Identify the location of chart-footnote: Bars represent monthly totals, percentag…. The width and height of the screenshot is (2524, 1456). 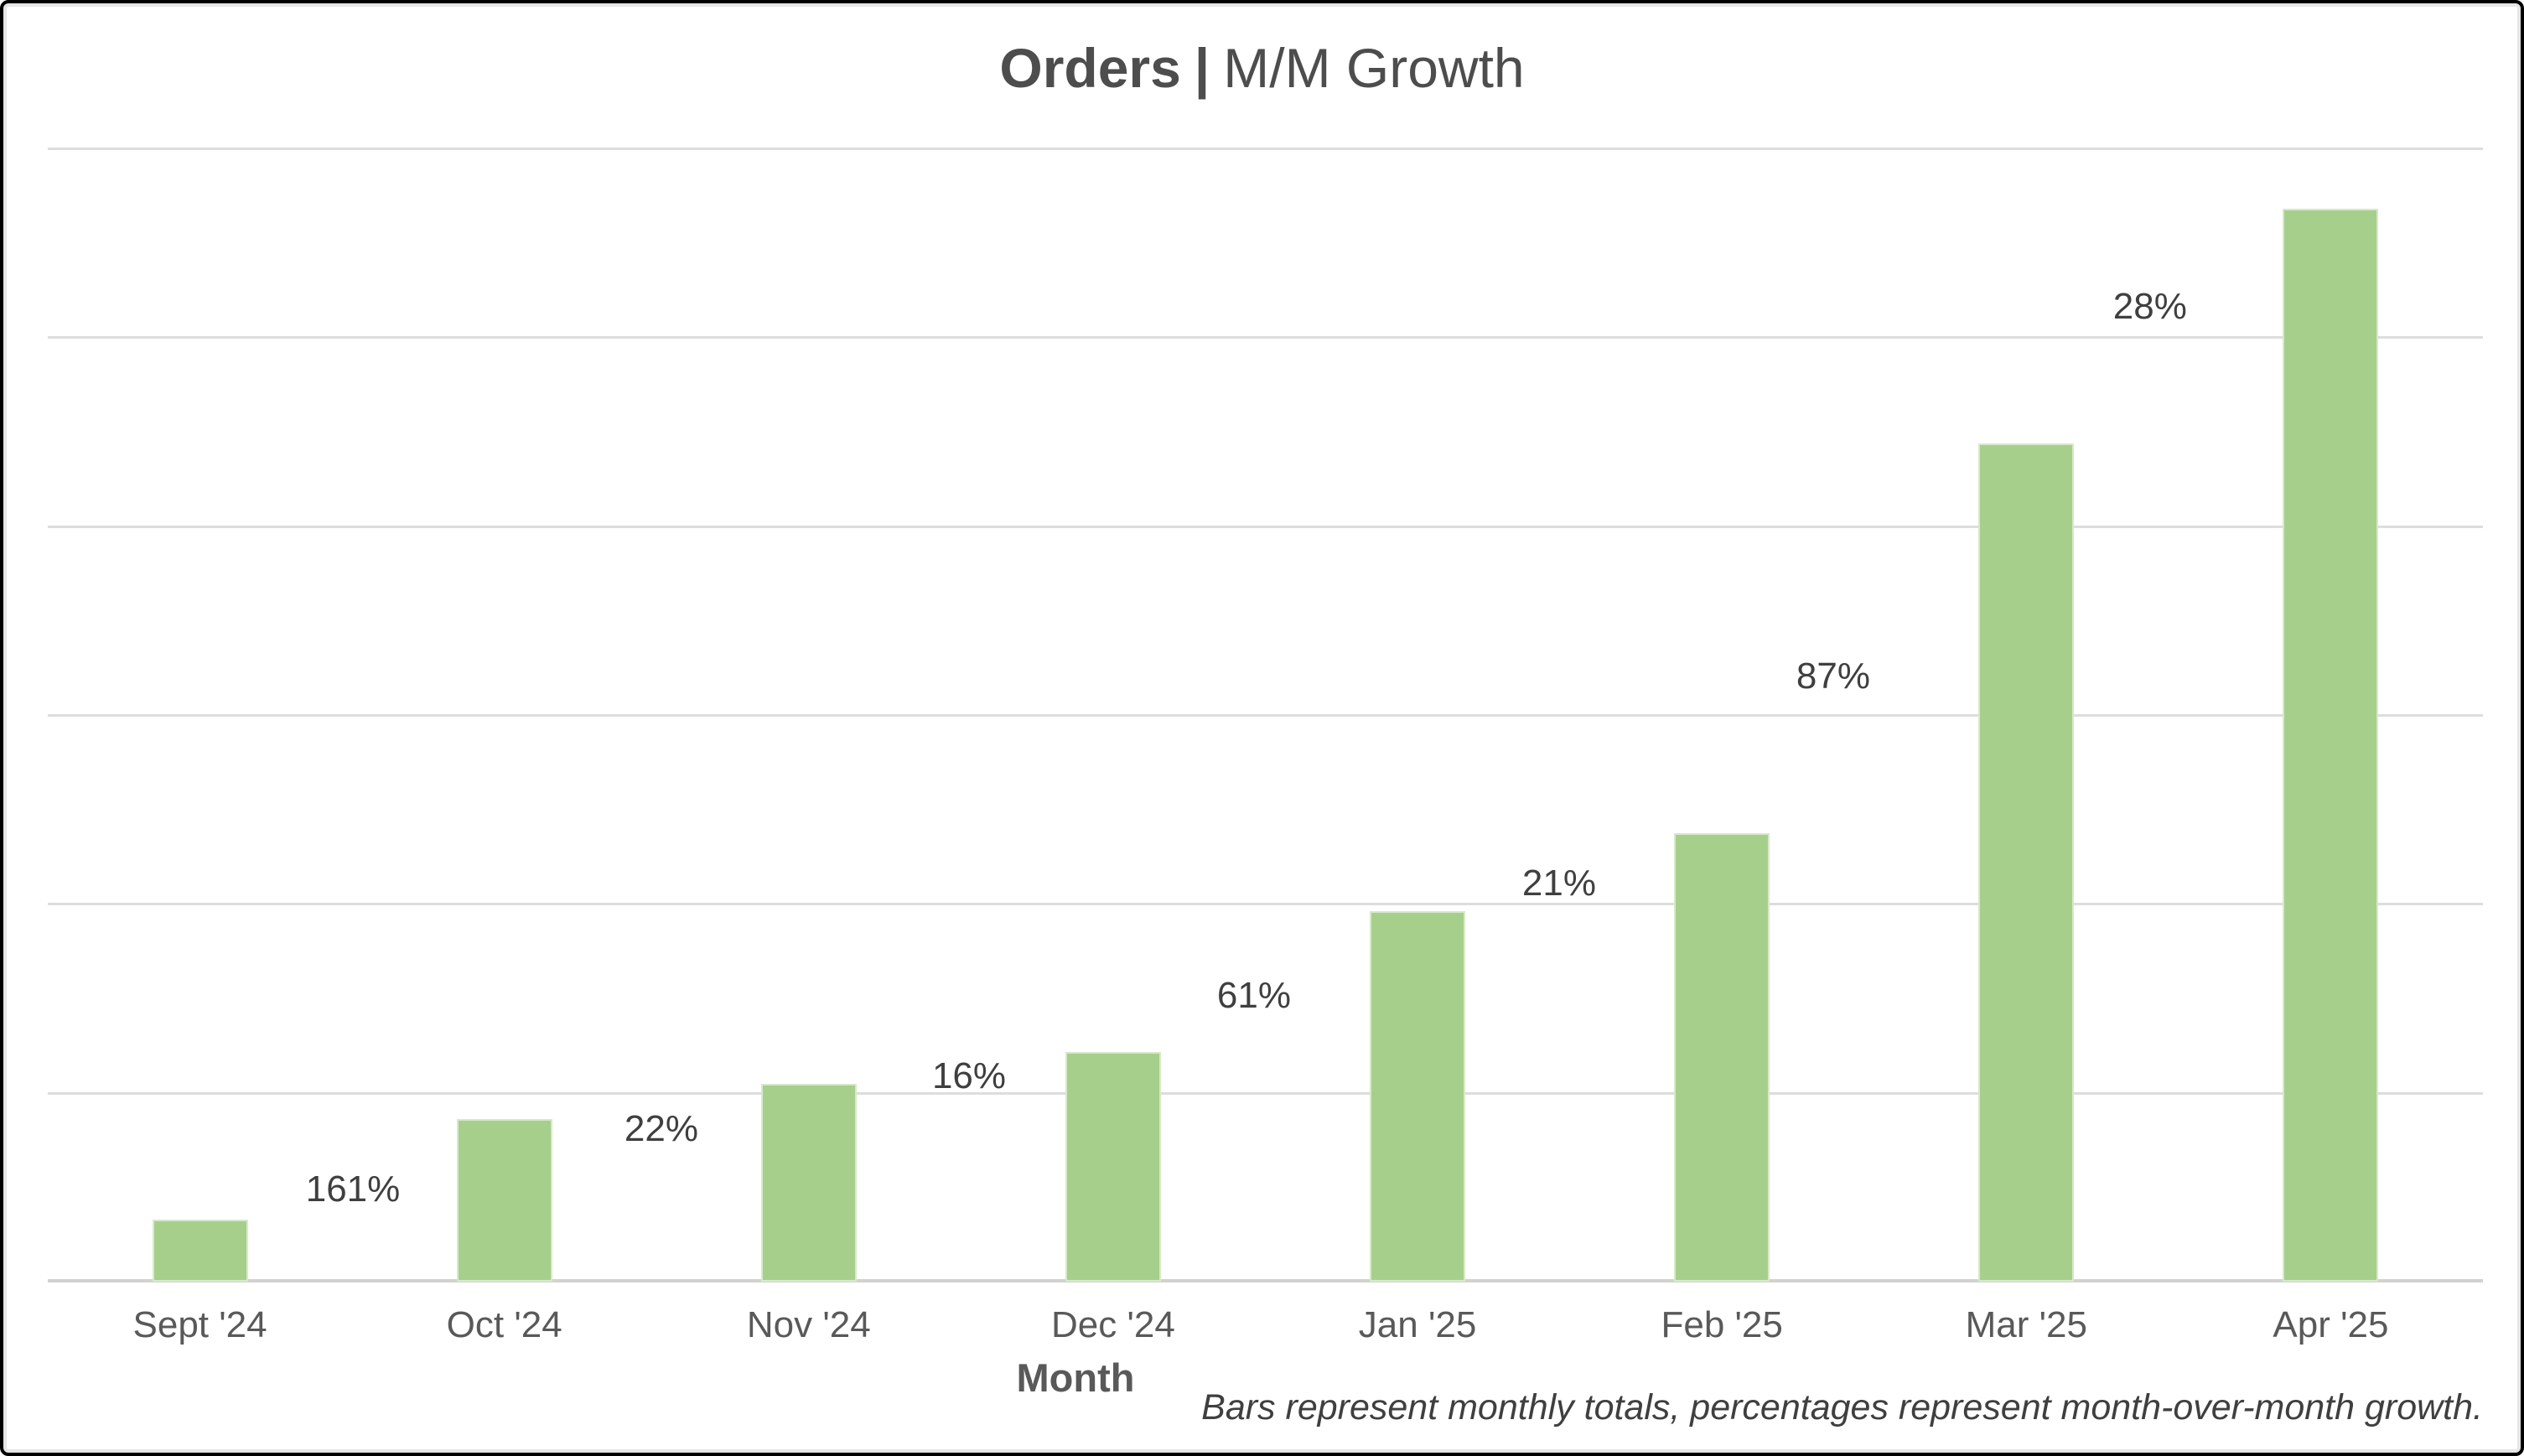
(1842, 1407).